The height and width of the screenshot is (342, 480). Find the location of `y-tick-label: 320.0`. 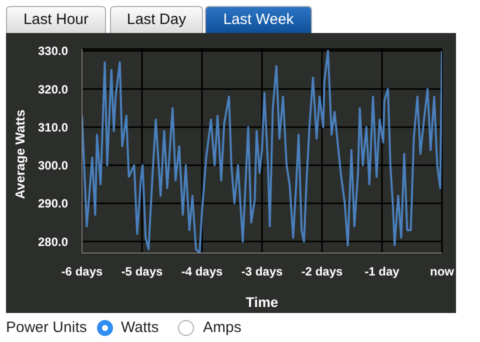

y-tick-label: 320.0 is located at coordinates (53, 89).